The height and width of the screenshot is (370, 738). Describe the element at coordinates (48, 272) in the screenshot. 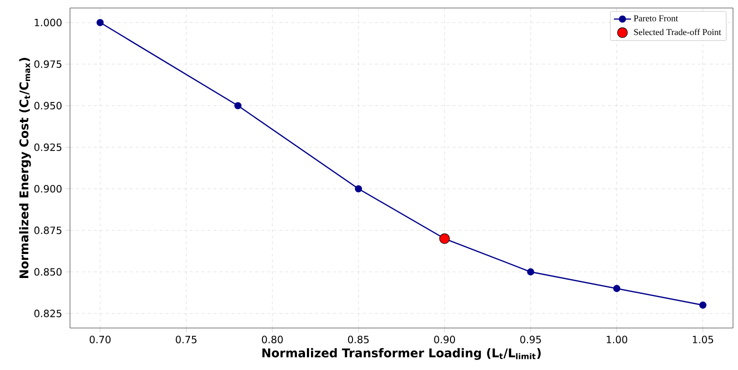

I see `y-tick-label: 0.850` at that location.